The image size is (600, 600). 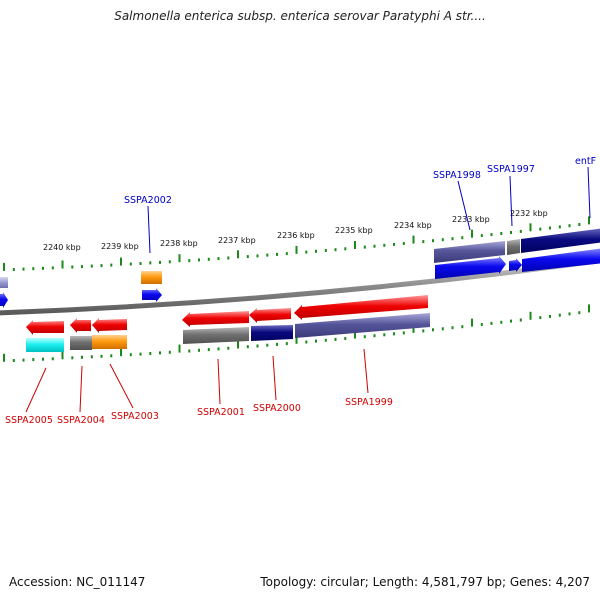 What do you see at coordinates (511, 201) in the screenshot?
I see `leader-sspa1997` at bounding box center [511, 201].